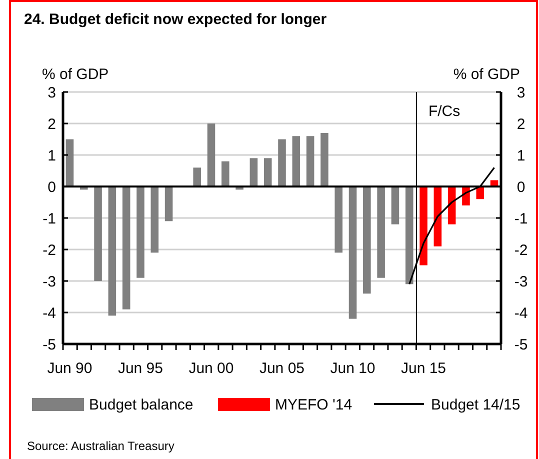  What do you see at coordinates (521, 124) in the screenshot?
I see `y2-tick-label: 2` at bounding box center [521, 124].